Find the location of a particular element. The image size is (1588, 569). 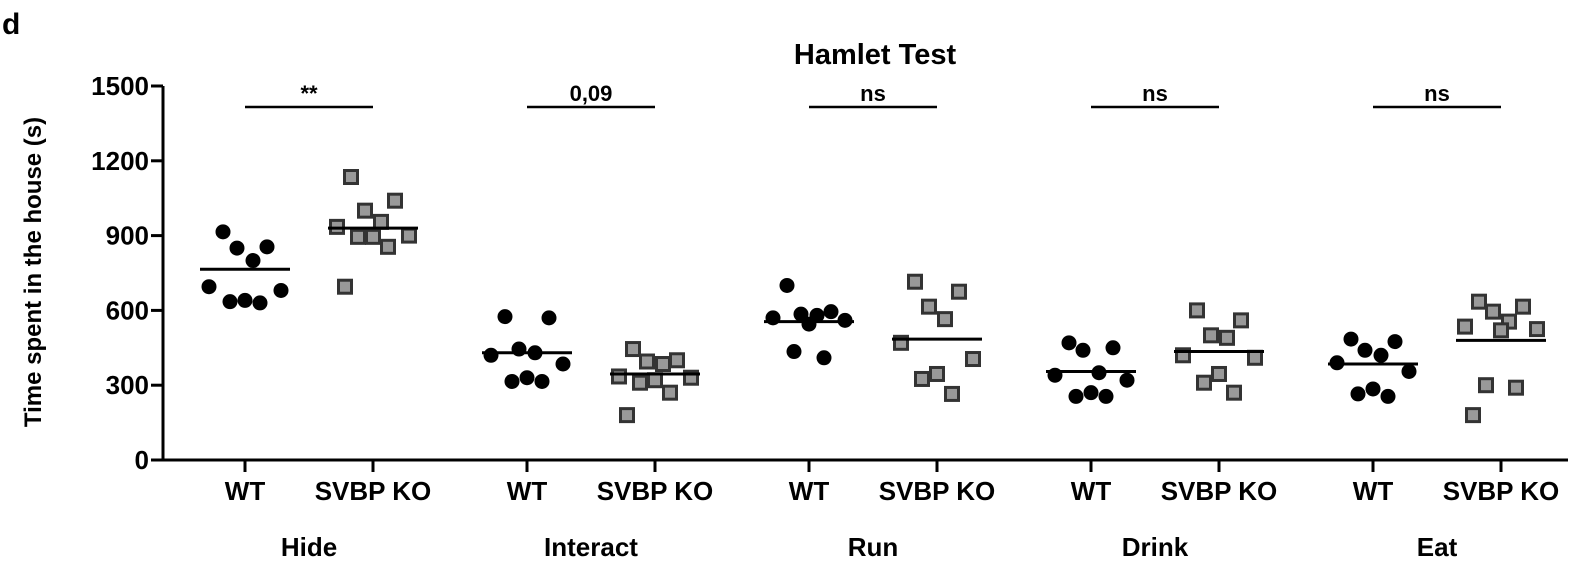

y-tick-label: 0 is located at coordinates (142, 460).